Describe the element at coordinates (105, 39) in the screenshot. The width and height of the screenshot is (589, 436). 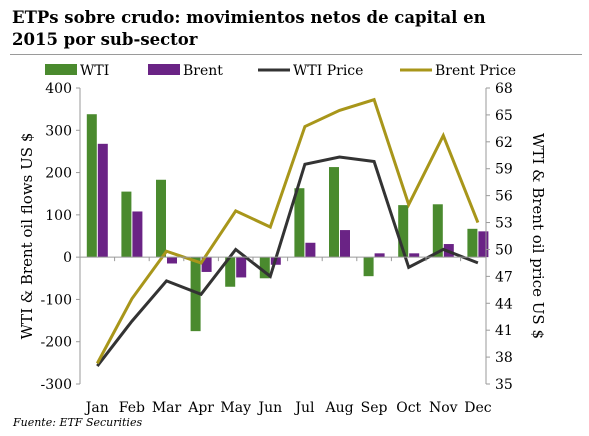
I see `chart-title-line-2: 2015 por sub-sector` at that location.